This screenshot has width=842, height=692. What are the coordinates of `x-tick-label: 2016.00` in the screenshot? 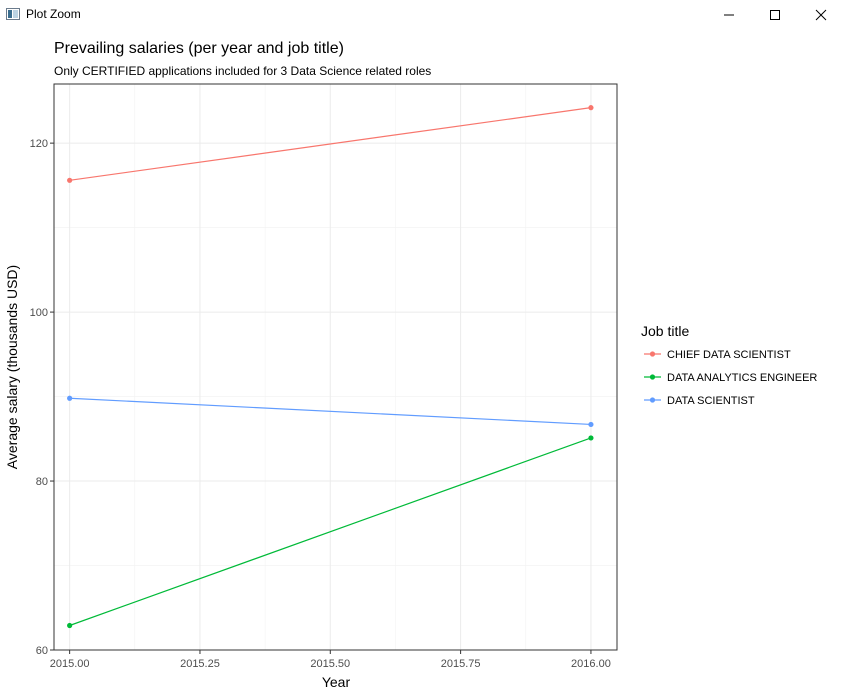 It's located at (591, 664).